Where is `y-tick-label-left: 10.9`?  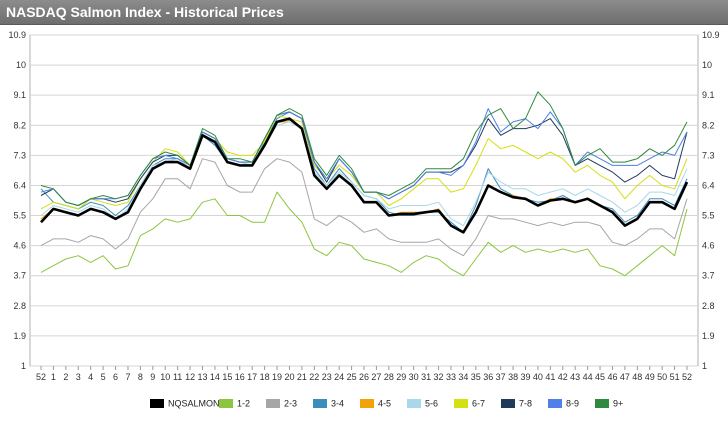
y-tick-label-left: 10.9 is located at coordinates (17, 35).